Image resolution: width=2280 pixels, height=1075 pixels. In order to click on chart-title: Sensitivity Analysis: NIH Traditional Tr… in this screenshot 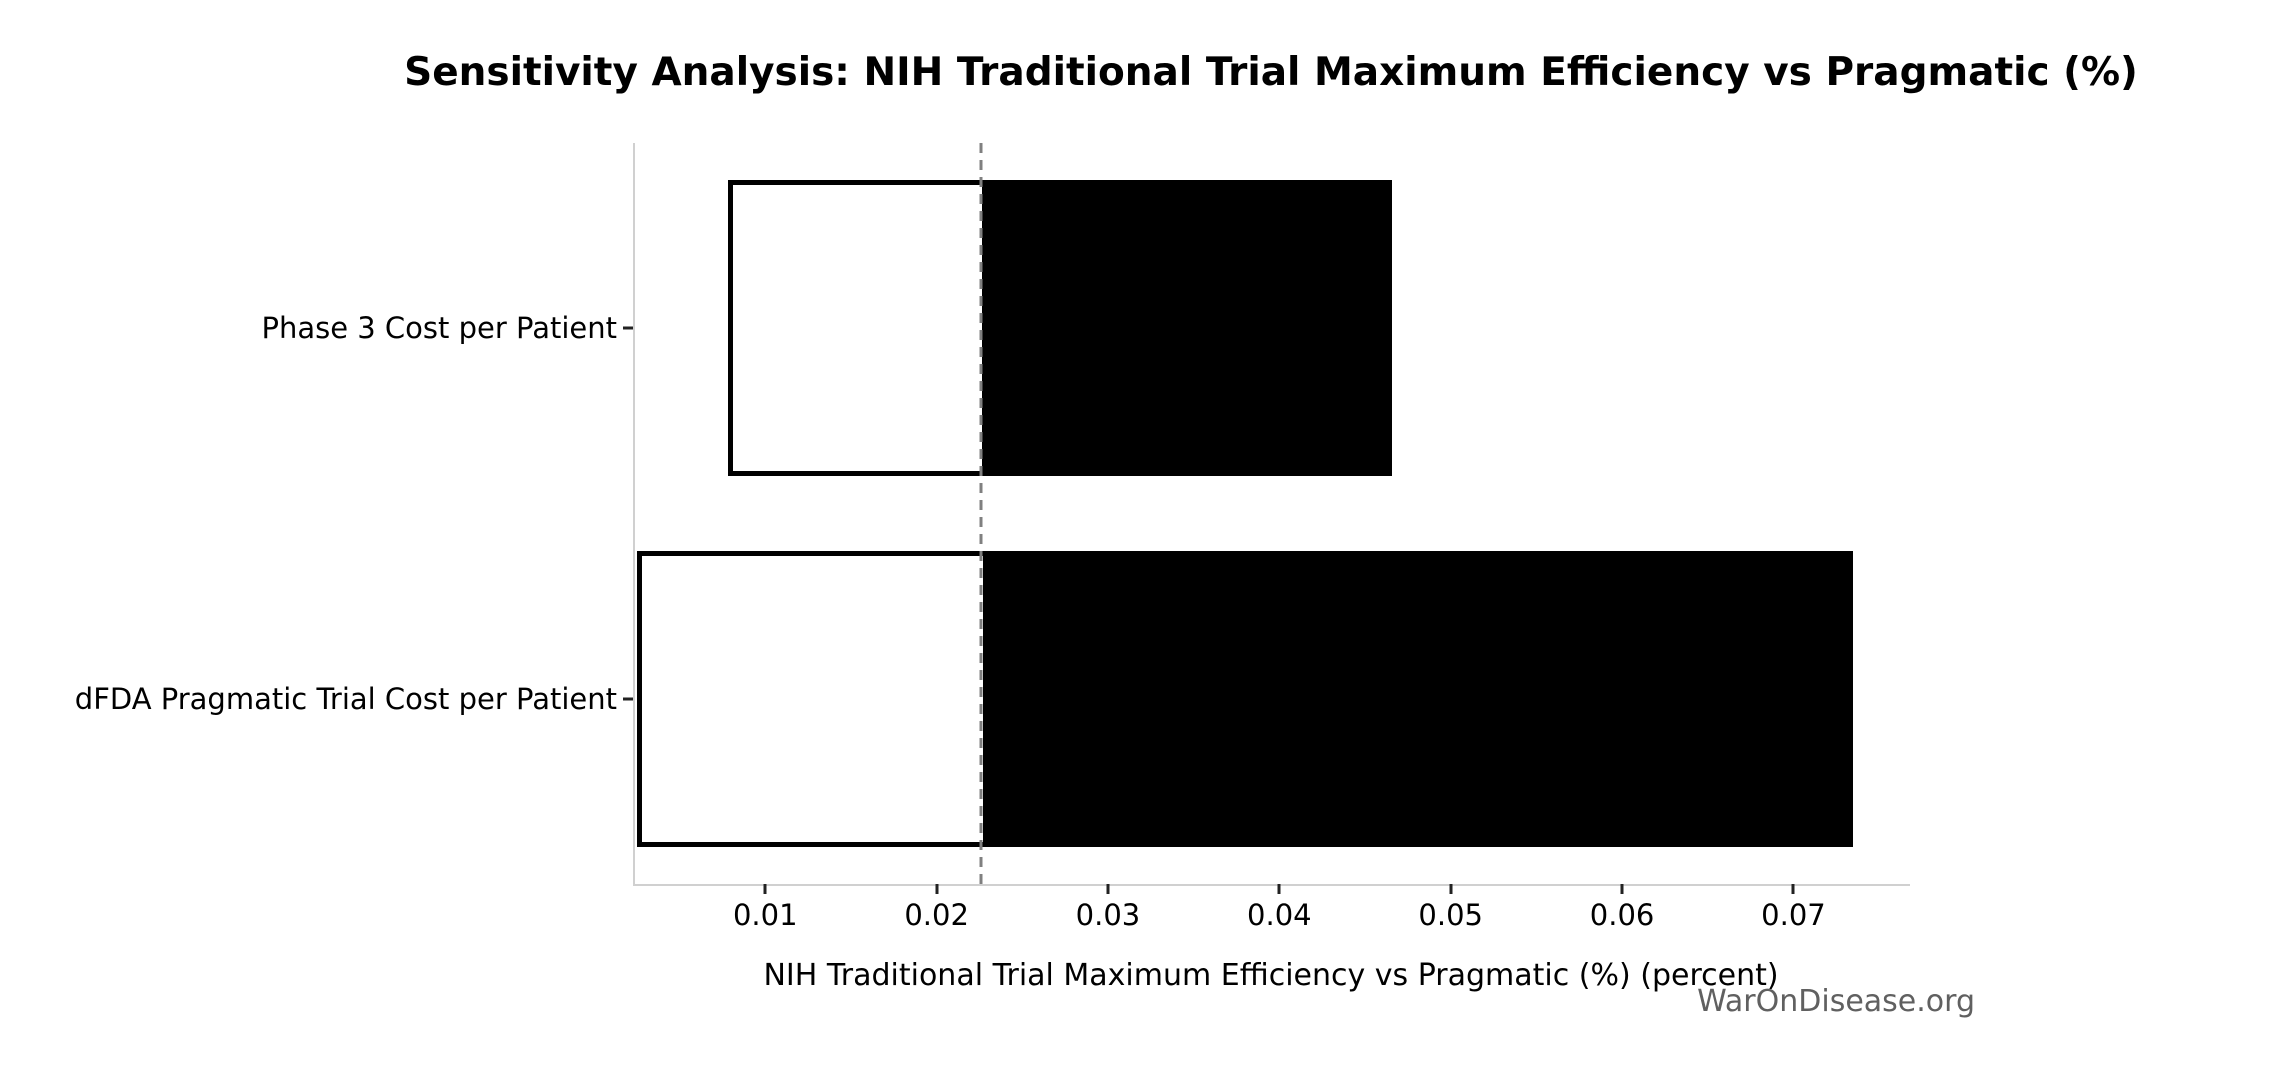, I will do `click(1271, 72)`.